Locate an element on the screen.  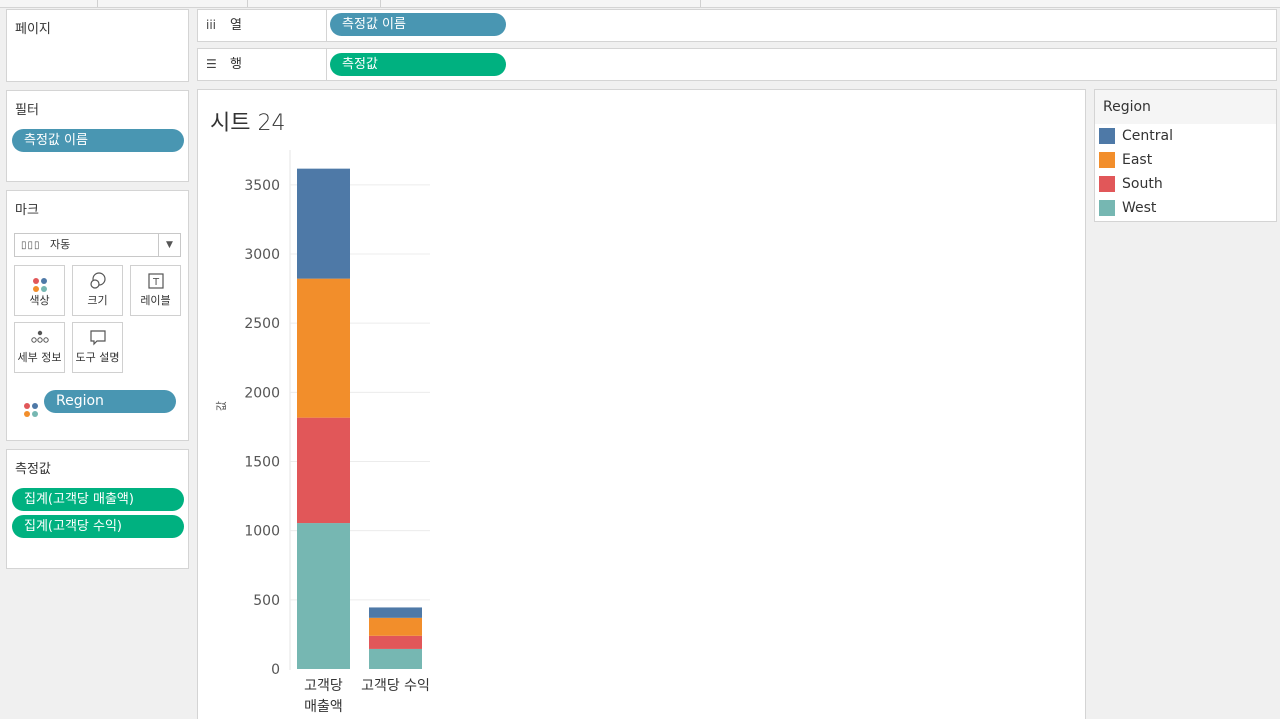
color-button-label: 색상 is located at coordinates (39, 300).